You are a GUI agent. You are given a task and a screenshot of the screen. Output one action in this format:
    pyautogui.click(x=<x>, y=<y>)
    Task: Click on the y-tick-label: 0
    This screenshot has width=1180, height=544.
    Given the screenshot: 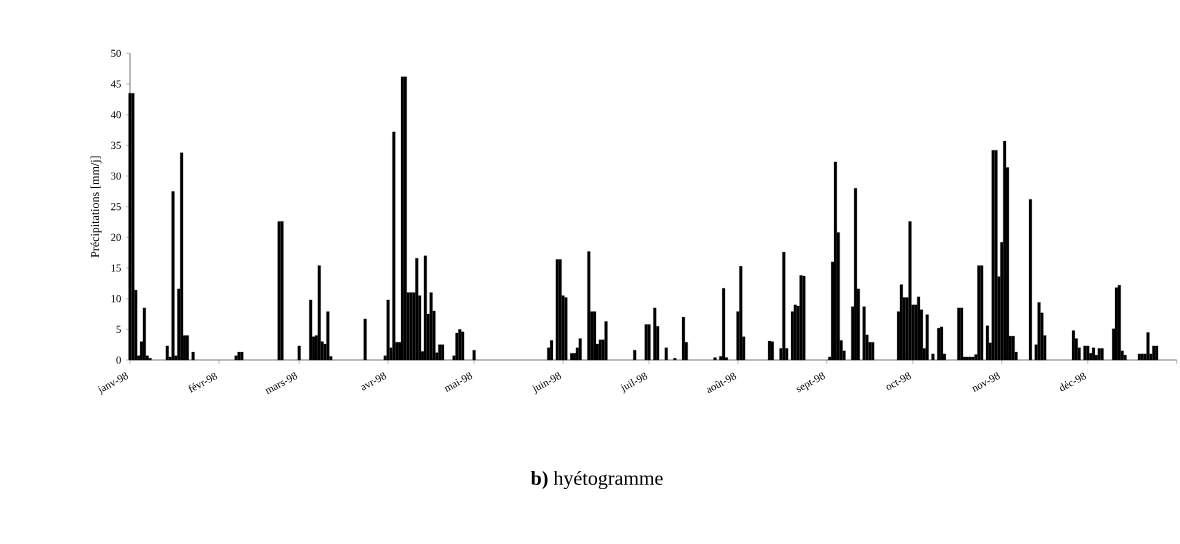 What is the action you would take?
    pyautogui.click(x=118, y=360)
    